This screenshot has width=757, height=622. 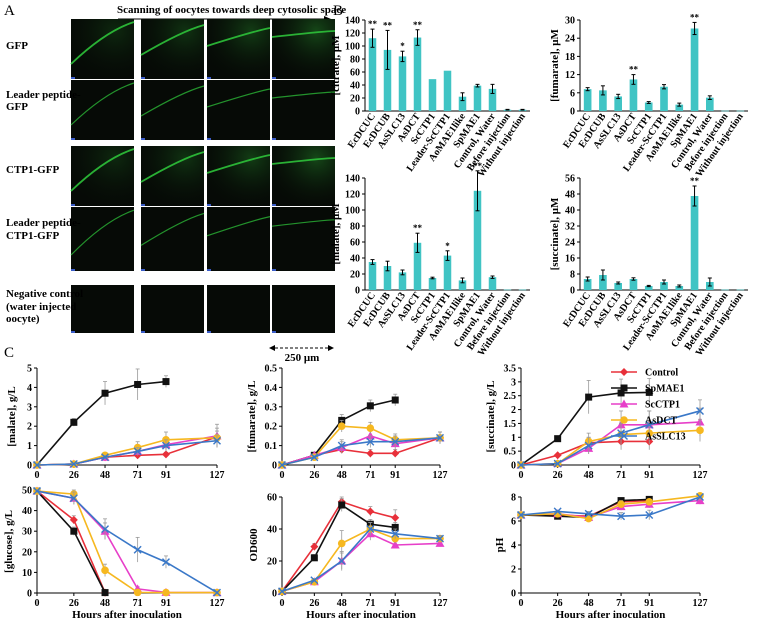 I want to click on legend-entry-asdct: AsDCT, so click(x=644, y=421).